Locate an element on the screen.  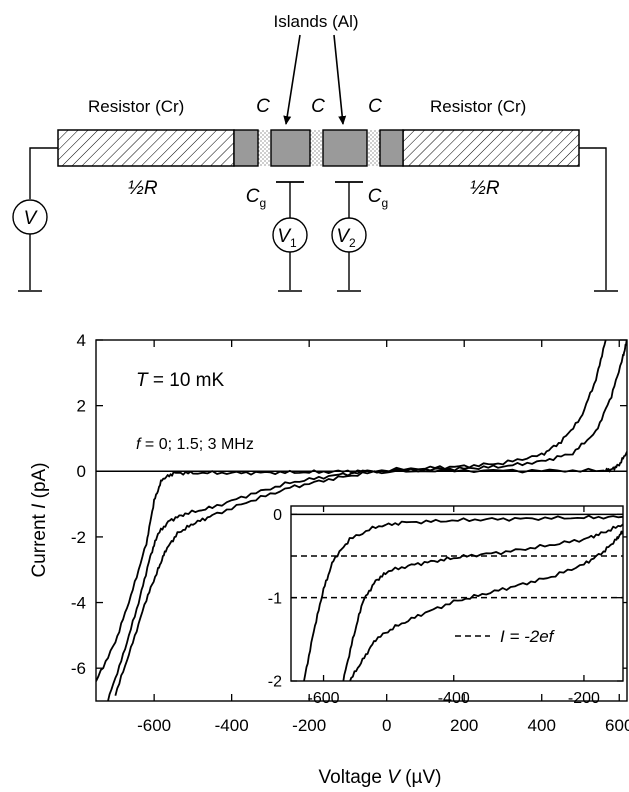
voltage-source-label: V is located at coordinates (31, 218).